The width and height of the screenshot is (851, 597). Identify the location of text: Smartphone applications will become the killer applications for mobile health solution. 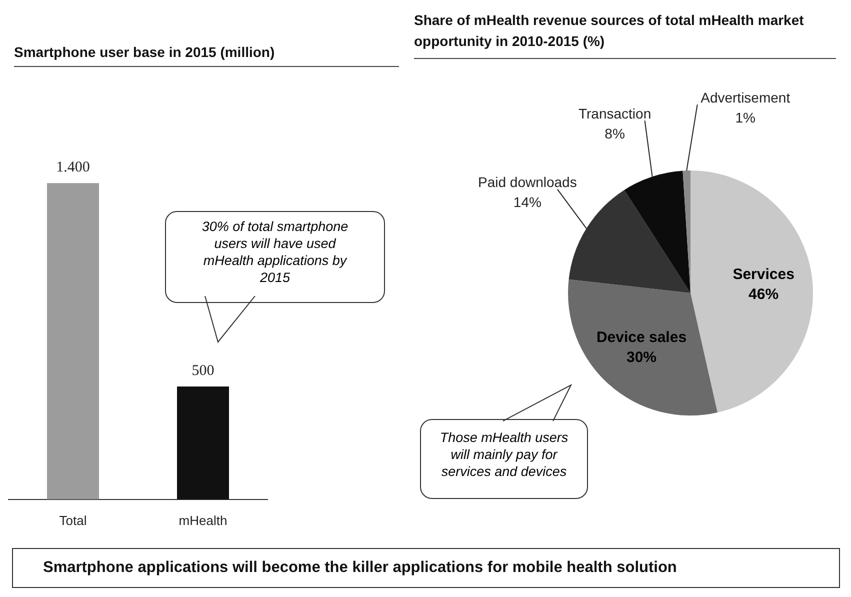
(426, 568).